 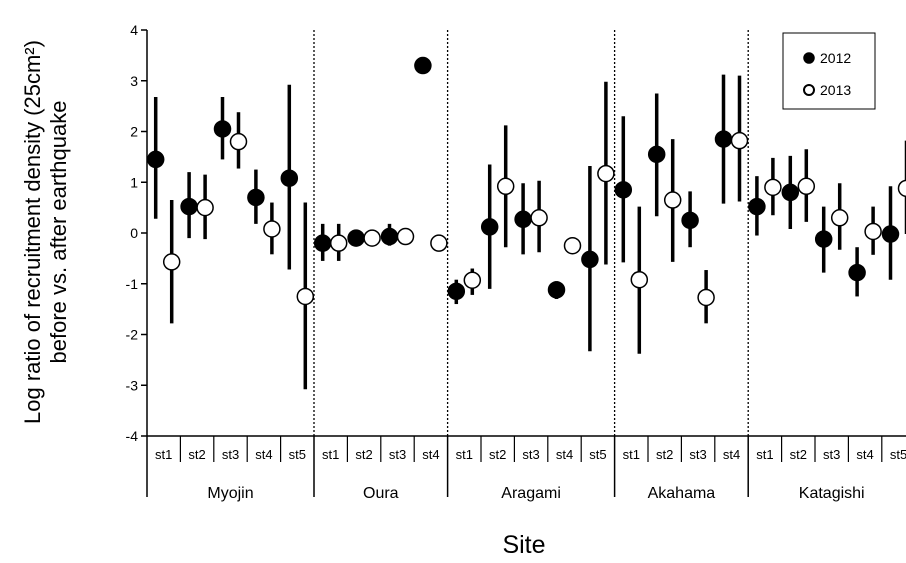 What do you see at coordinates (32, 232) in the screenshot?
I see `y-axis-title-line1: Log ratio of recruitment density (25cm²)` at bounding box center [32, 232].